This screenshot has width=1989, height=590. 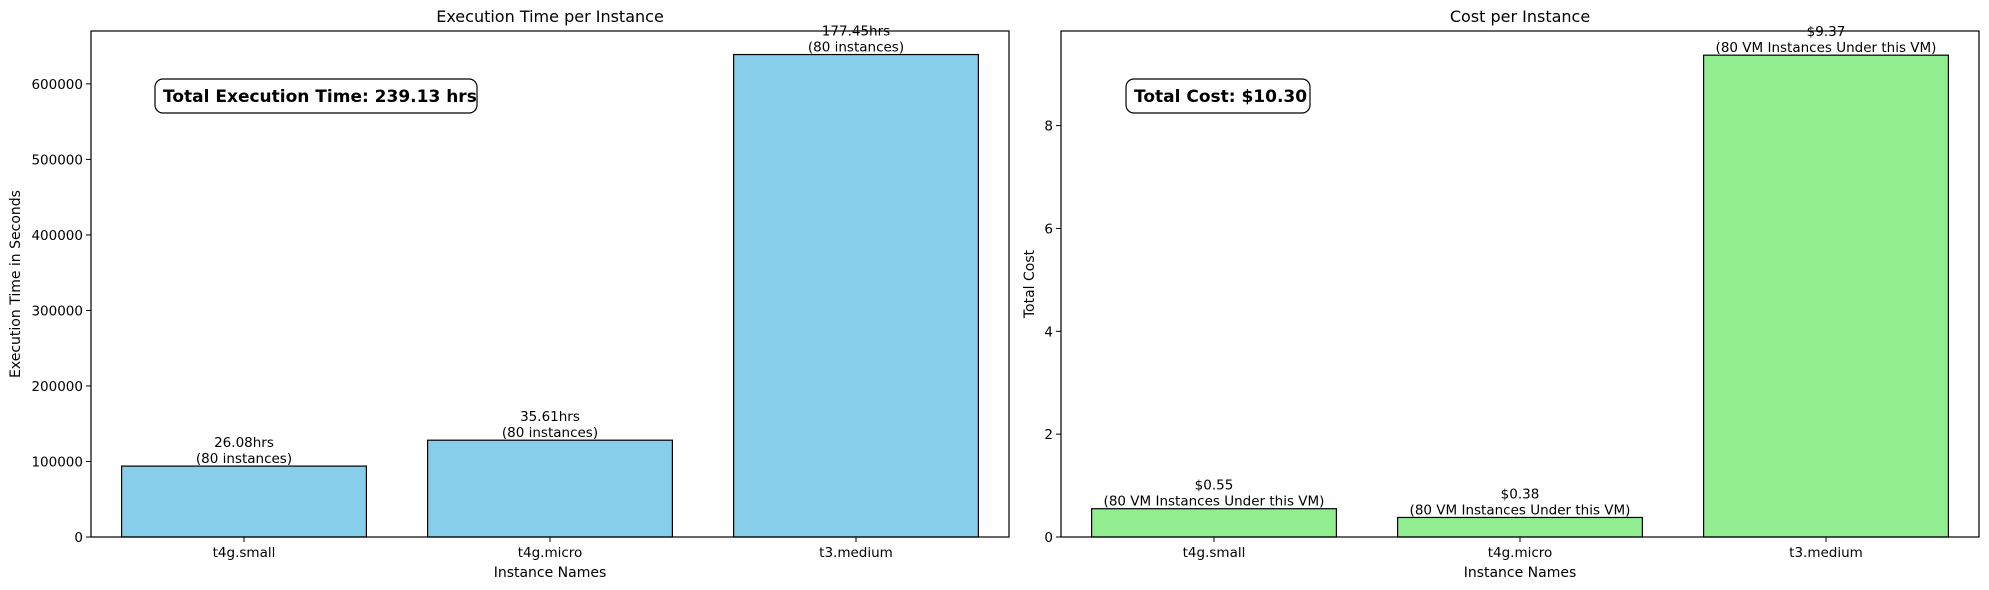 I want to click on y-tick-label: 200000, so click(x=57, y=387).